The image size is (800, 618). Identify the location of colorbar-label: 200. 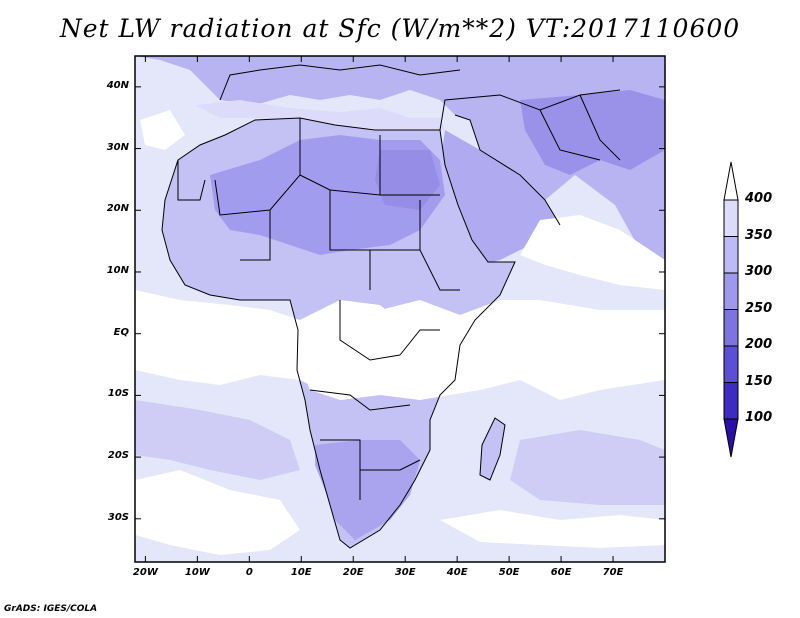
(759, 344).